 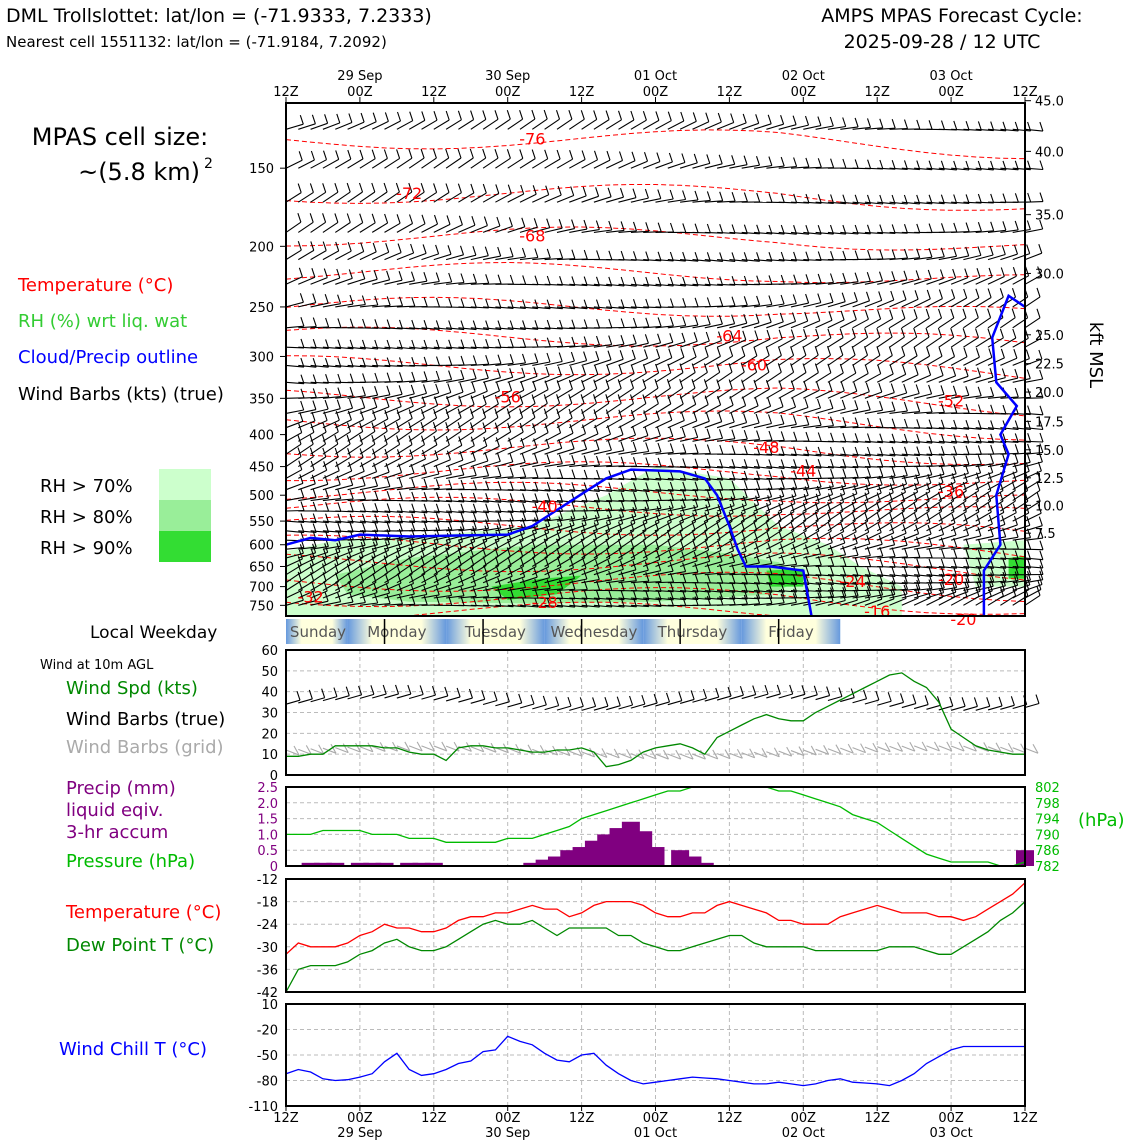 I want to click on legend-rh90: RH > 90%, so click(x=86, y=548).